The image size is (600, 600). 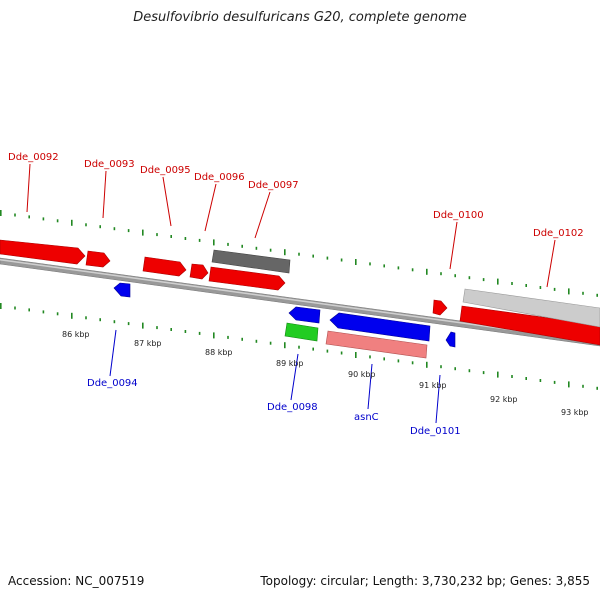 What do you see at coordinates (376, 344) in the screenshot?
I see `gene-pink` at bounding box center [376, 344].